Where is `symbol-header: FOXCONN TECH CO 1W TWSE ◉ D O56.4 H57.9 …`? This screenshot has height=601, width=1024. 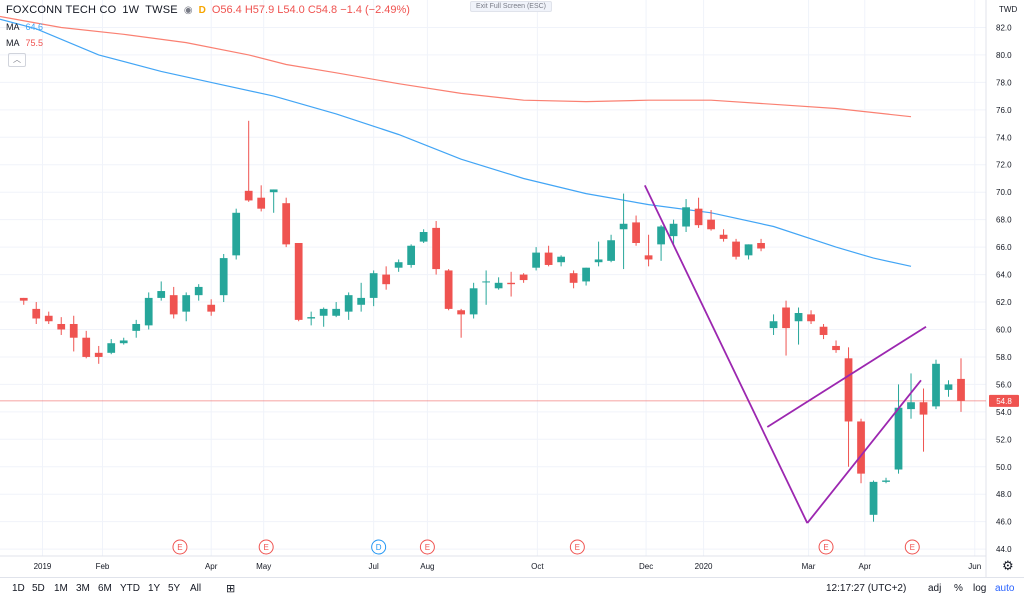 symbol-header: FOXCONN TECH CO 1W TWSE ◉ D O56.4 H57.9 … is located at coordinates (208, 10).